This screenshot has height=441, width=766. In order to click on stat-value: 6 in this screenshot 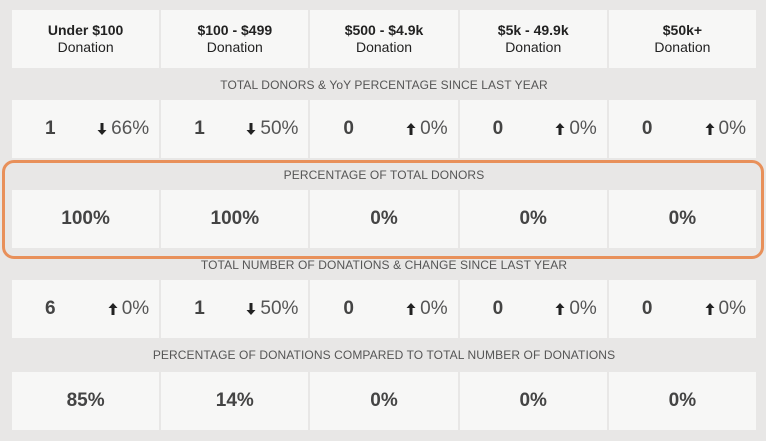, I will do `click(50, 308)`.